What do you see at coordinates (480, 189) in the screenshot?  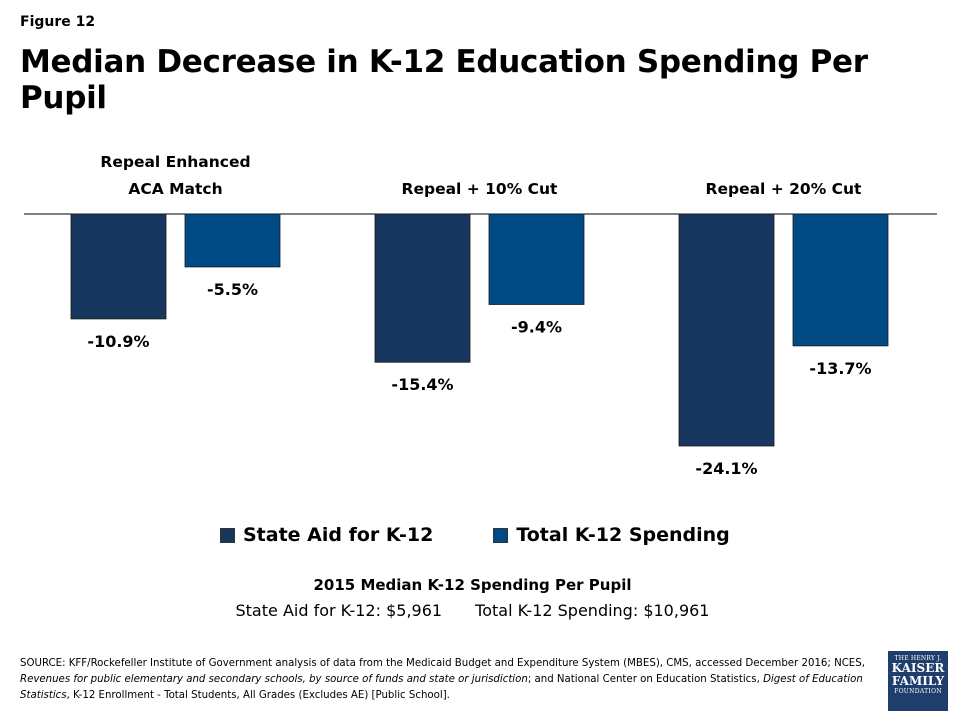 I see `category-label: Repeal + 10% Cut` at bounding box center [480, 189].